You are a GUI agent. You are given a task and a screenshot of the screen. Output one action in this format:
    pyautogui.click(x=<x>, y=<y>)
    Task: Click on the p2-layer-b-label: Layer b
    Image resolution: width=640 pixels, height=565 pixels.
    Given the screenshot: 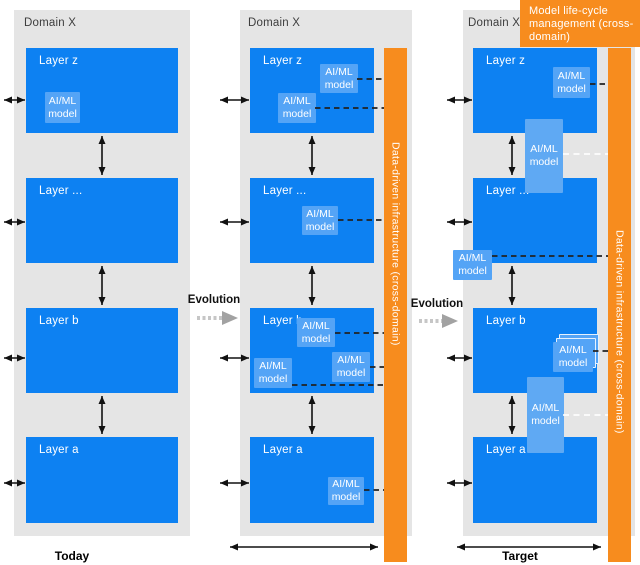 What is the action you would take?
    pyautogui.click(x=283, y=321)
    